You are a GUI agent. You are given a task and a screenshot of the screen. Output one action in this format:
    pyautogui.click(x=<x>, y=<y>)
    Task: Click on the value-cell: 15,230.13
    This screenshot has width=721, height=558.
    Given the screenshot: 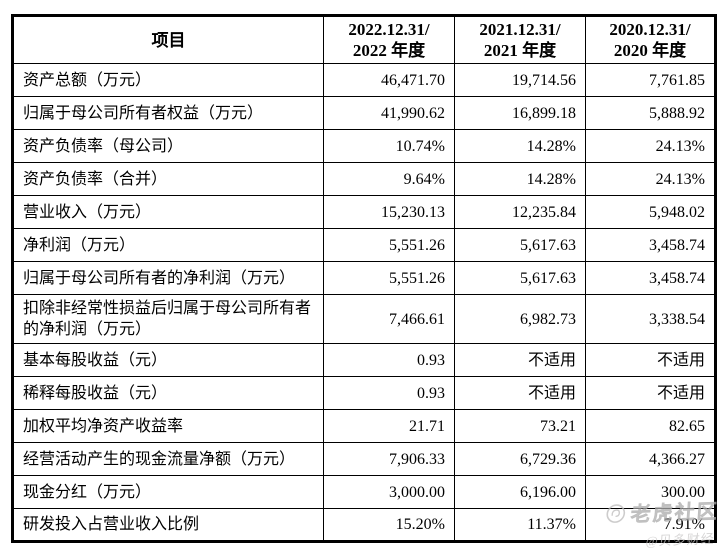 What is the action you would take?
    pyautogui.click(x=389, y=212)
    